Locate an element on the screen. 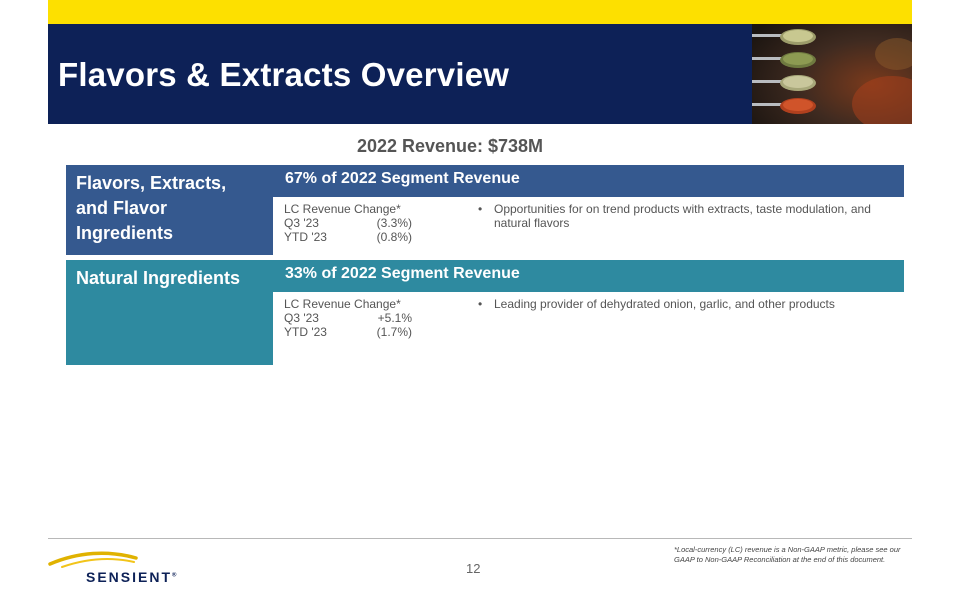 The height and width of the screenshot is (600, 960). segment-name: Natural Ingredients is located at coordinates (169, 312).